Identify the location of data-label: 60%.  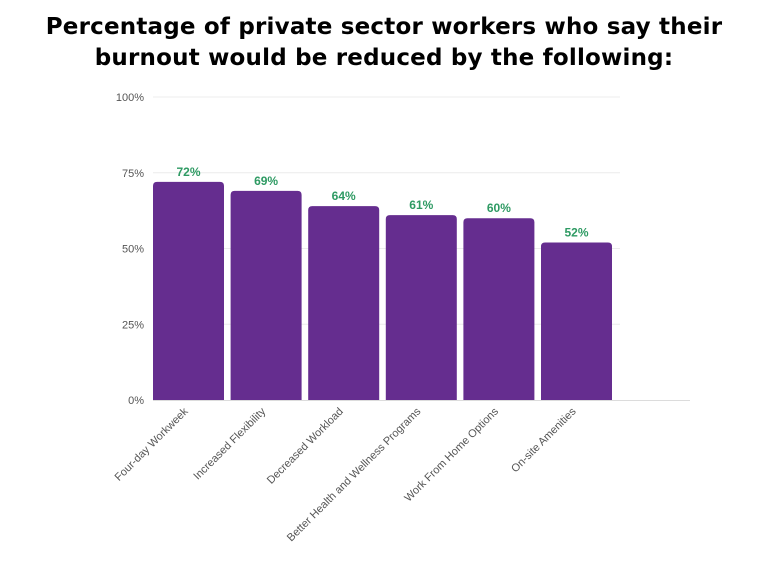
(499, 208).